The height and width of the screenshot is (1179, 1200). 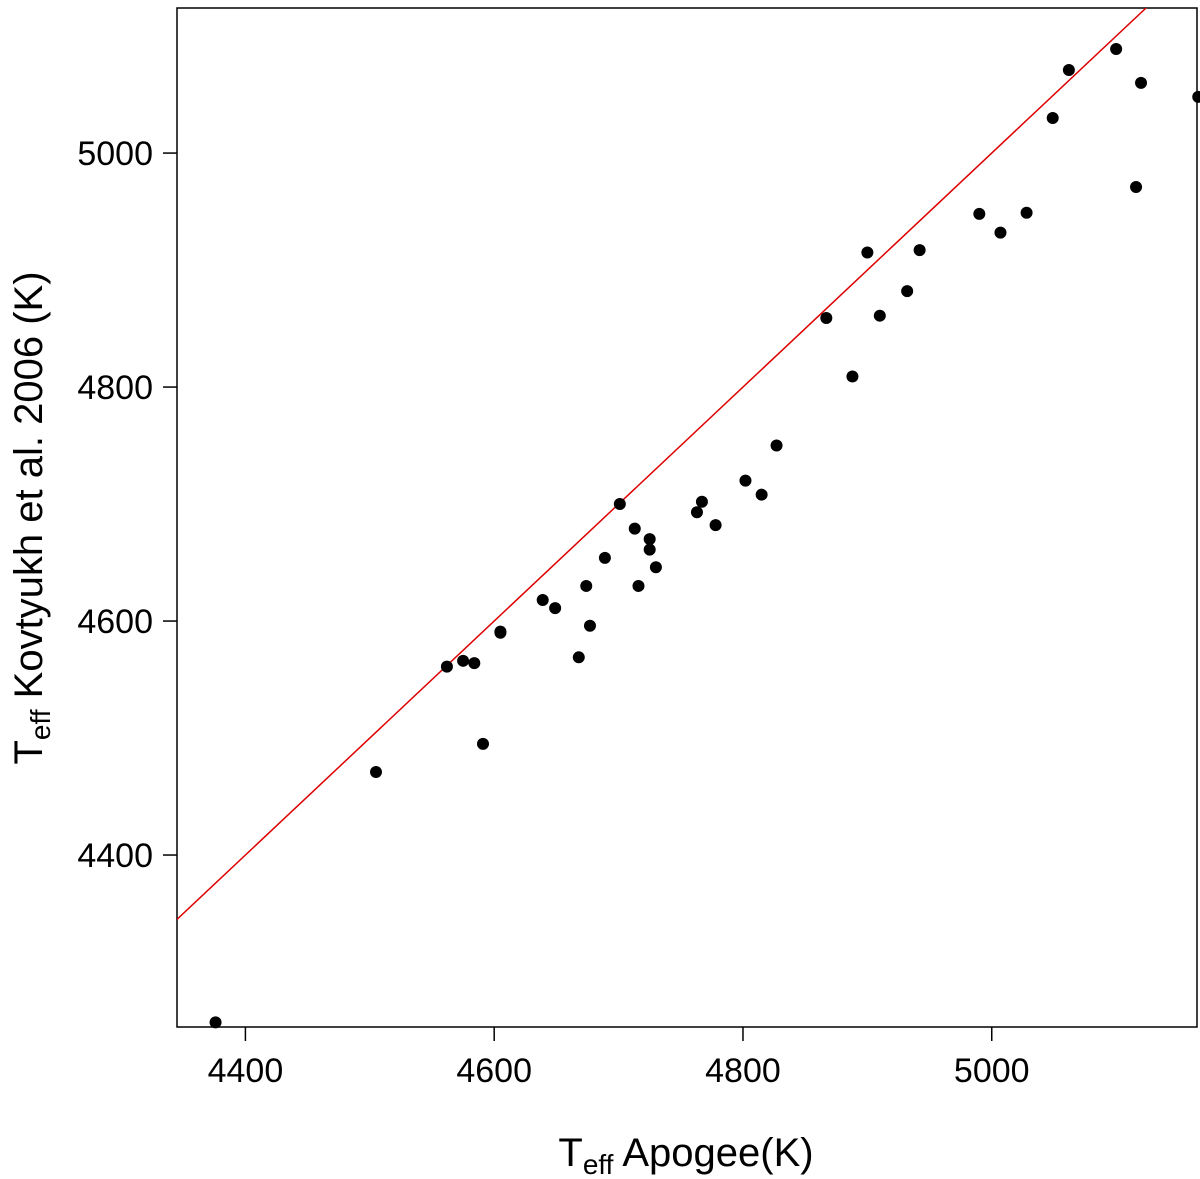 I want to click on y-tick-label-4800: 4800, so click(x=115, y=388).